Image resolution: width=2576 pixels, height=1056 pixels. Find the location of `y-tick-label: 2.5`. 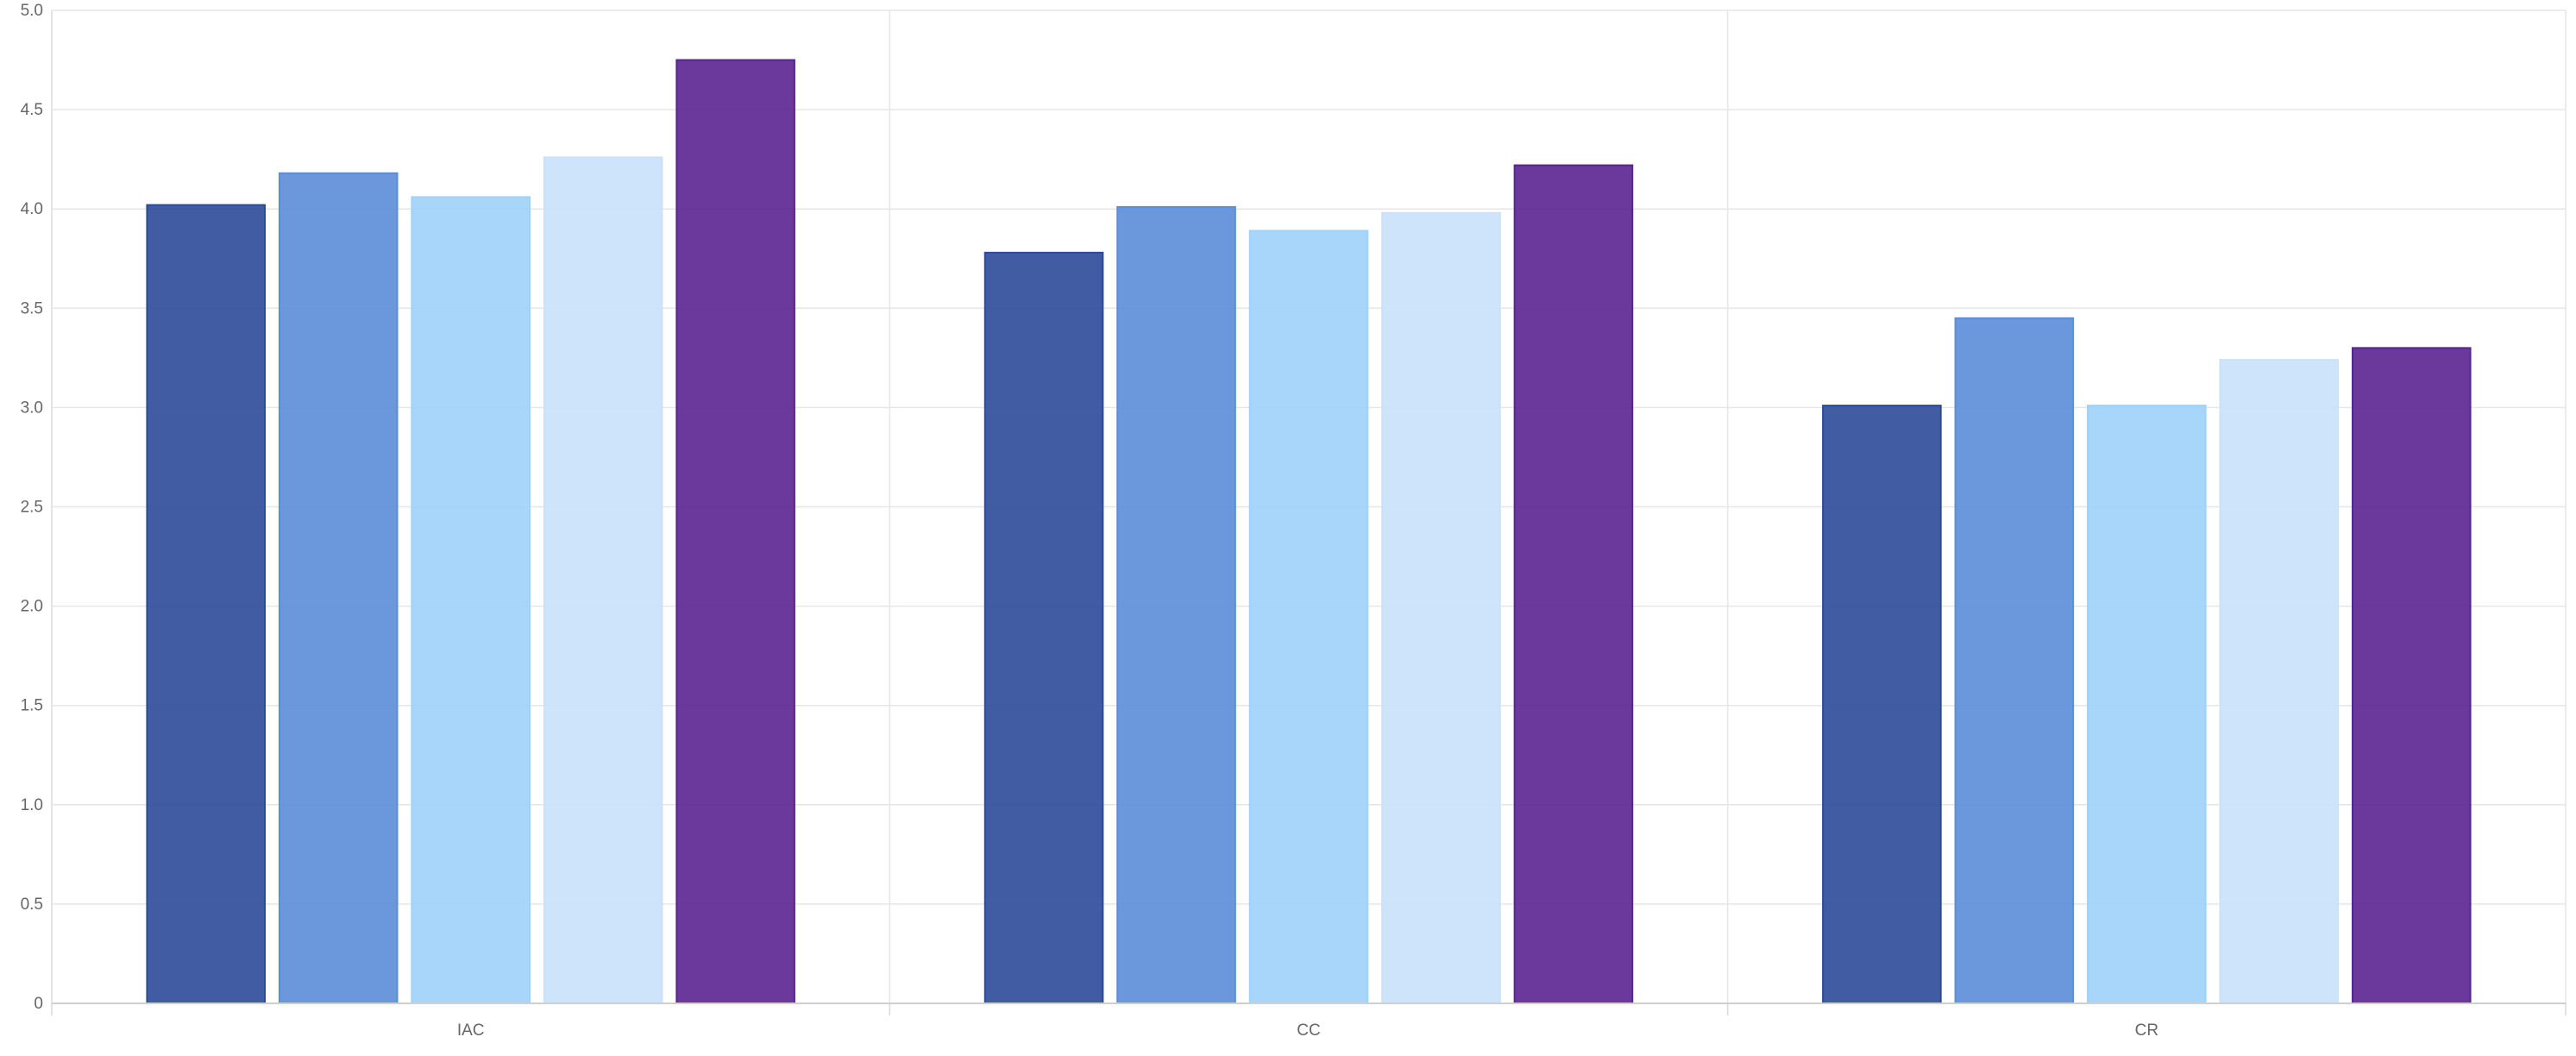

y-tick-label: 2.5 is located at coordinates (32, 508).